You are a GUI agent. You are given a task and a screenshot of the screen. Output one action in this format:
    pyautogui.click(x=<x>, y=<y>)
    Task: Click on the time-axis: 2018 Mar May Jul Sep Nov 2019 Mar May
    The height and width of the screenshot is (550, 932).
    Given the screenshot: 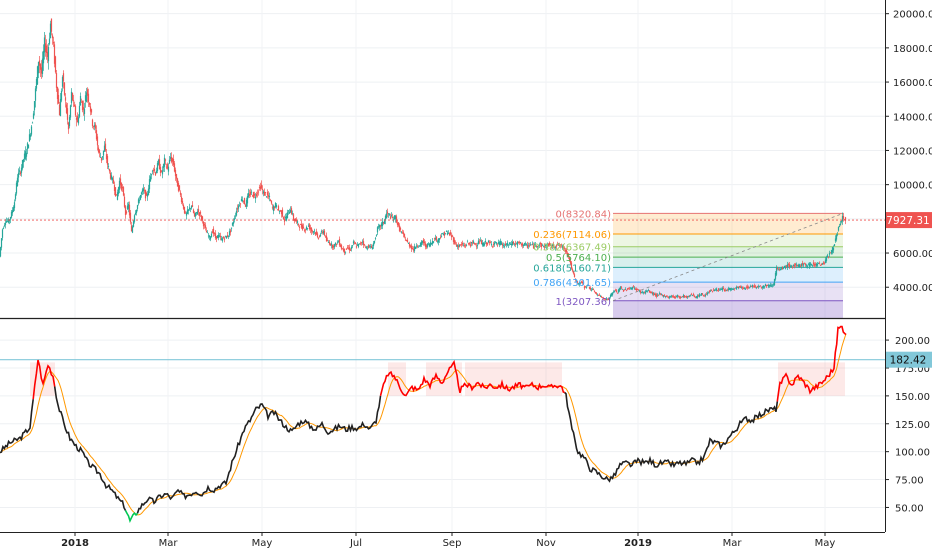 What is the action you would take?
    pyautogui.click(x=448, y=540)
    